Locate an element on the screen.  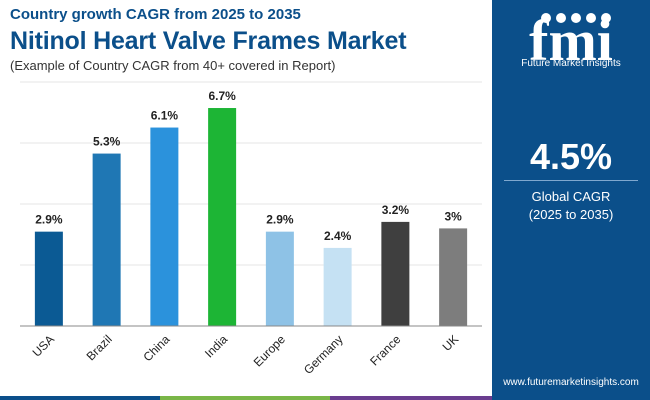
bar-usa is located at coordinates (48, 278).